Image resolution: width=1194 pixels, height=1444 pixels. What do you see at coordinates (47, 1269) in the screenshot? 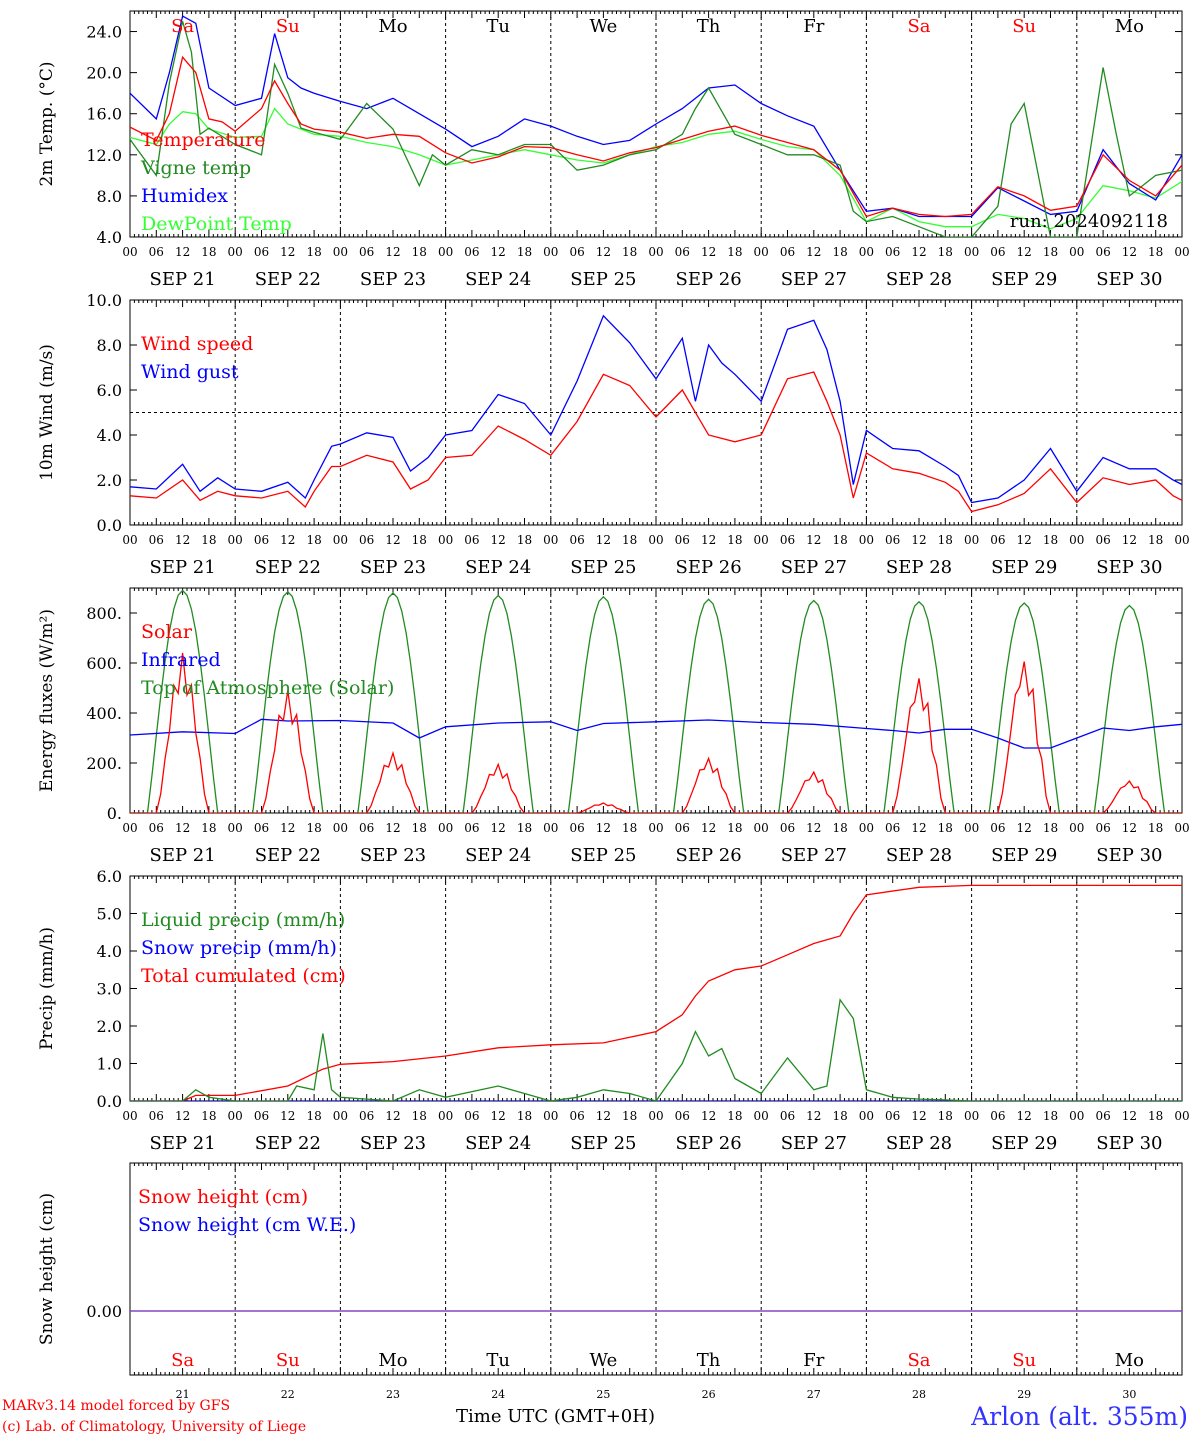
I see `y-axis-title: Snow height (cm)` at bounding box center [47, 1269].